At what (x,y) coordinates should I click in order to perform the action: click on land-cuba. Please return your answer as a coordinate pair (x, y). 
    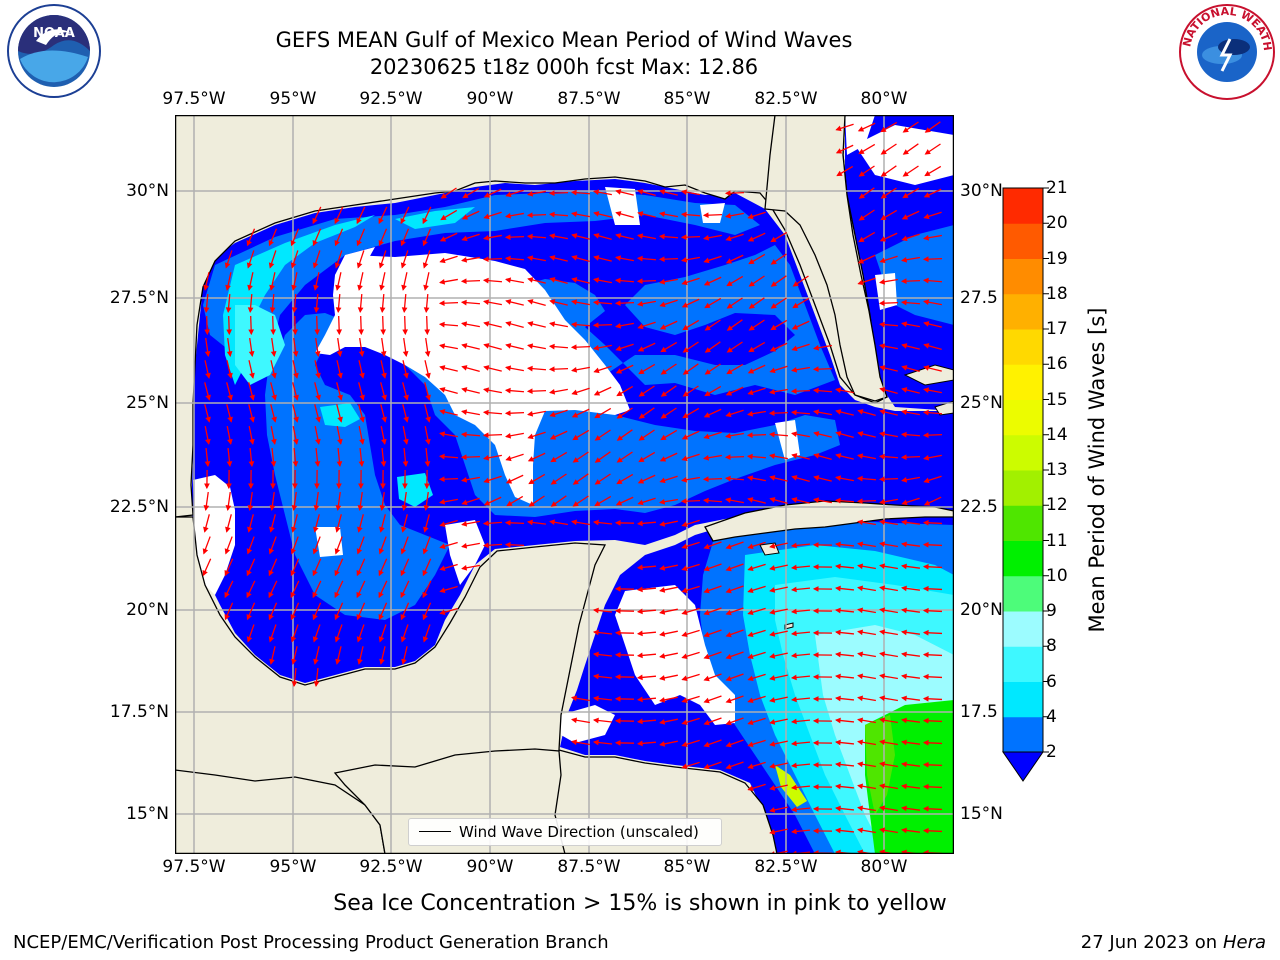
    Looking at the image, I should click on (829, 521).